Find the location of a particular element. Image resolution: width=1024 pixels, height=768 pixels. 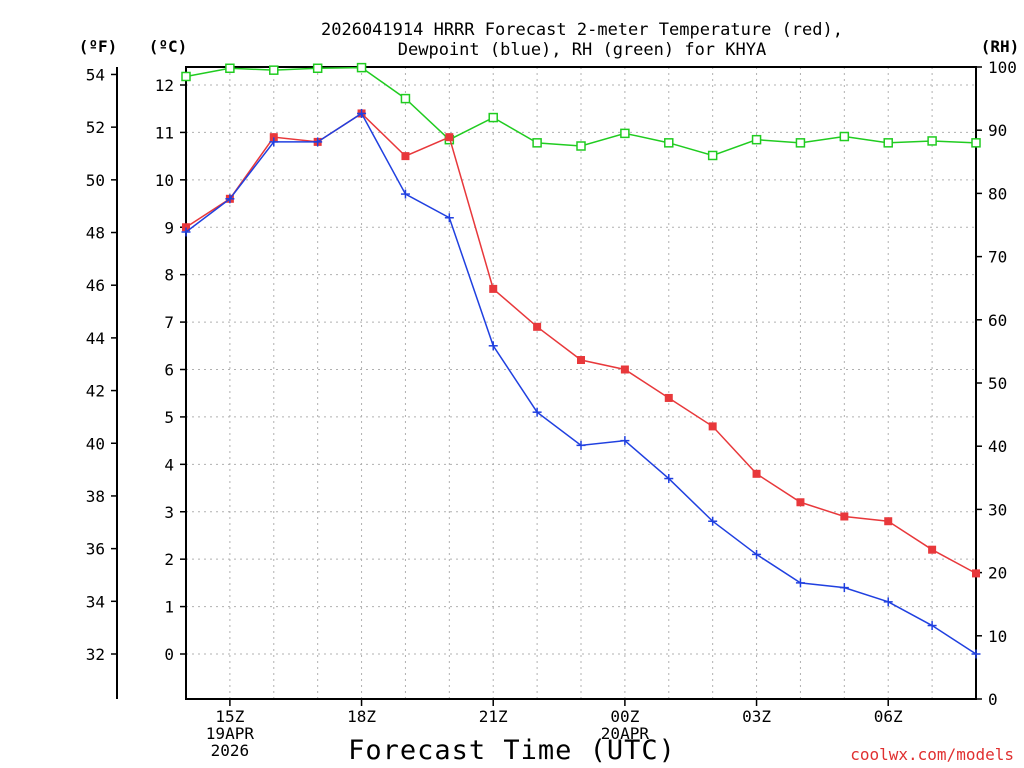

celsius-tick-label: 5 is located at coordinates (169, 417).